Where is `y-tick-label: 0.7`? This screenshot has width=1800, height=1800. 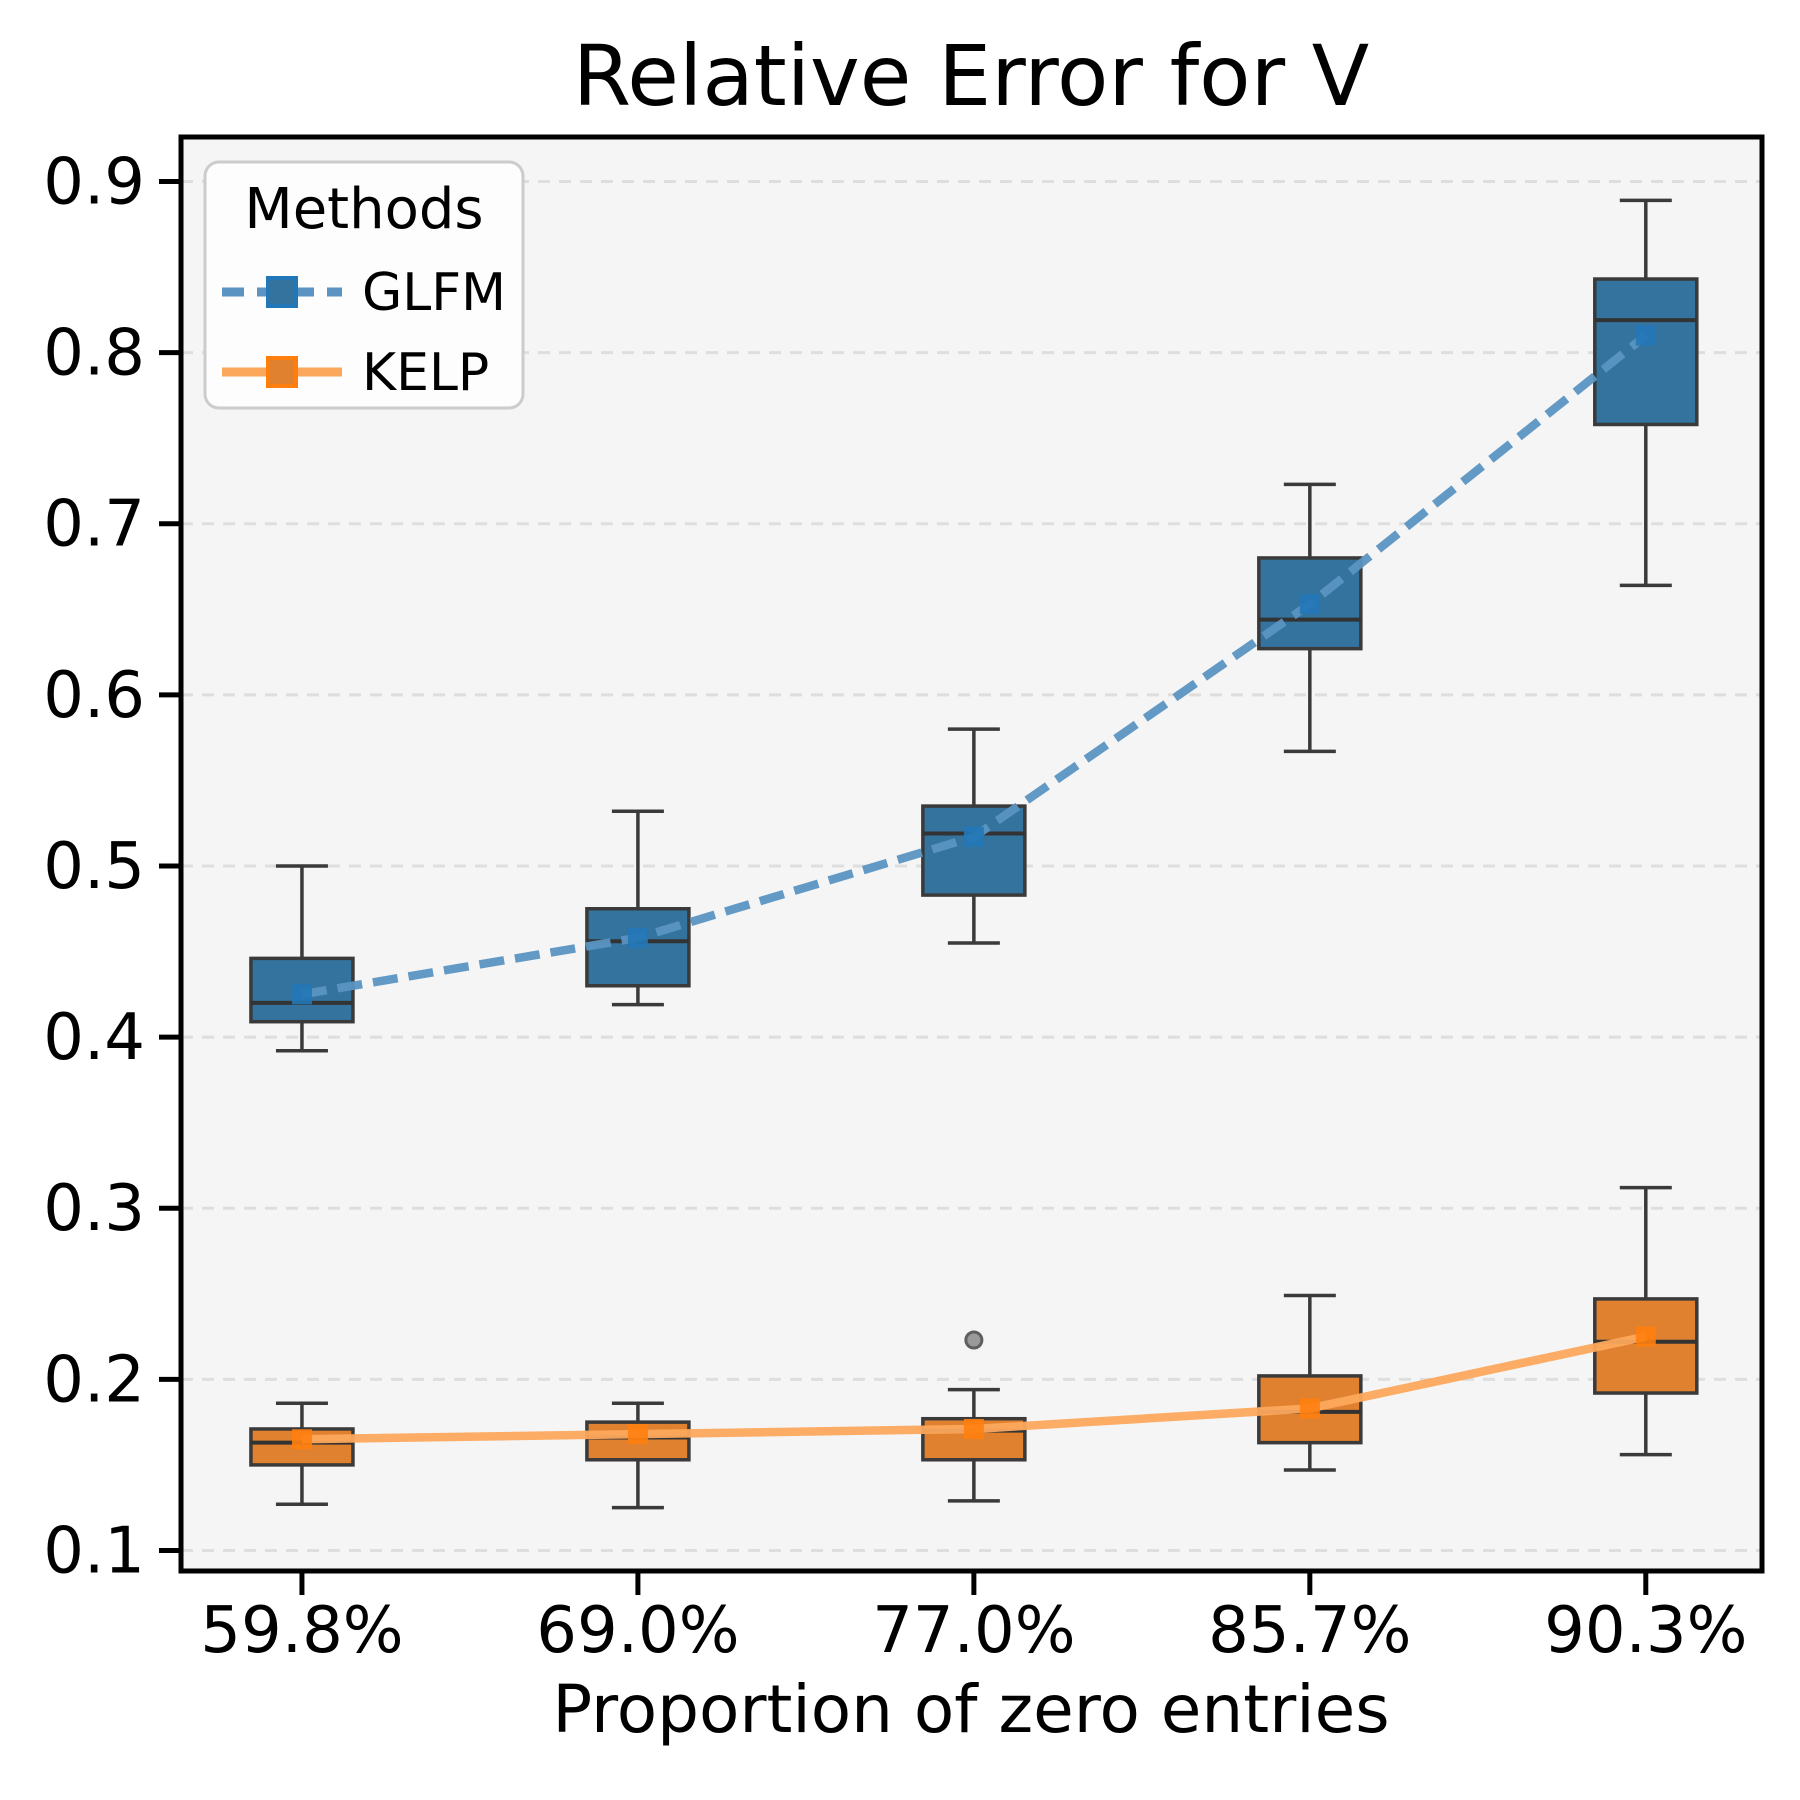 y-tick-label: 0.7 is located at coordinates (94, 525).